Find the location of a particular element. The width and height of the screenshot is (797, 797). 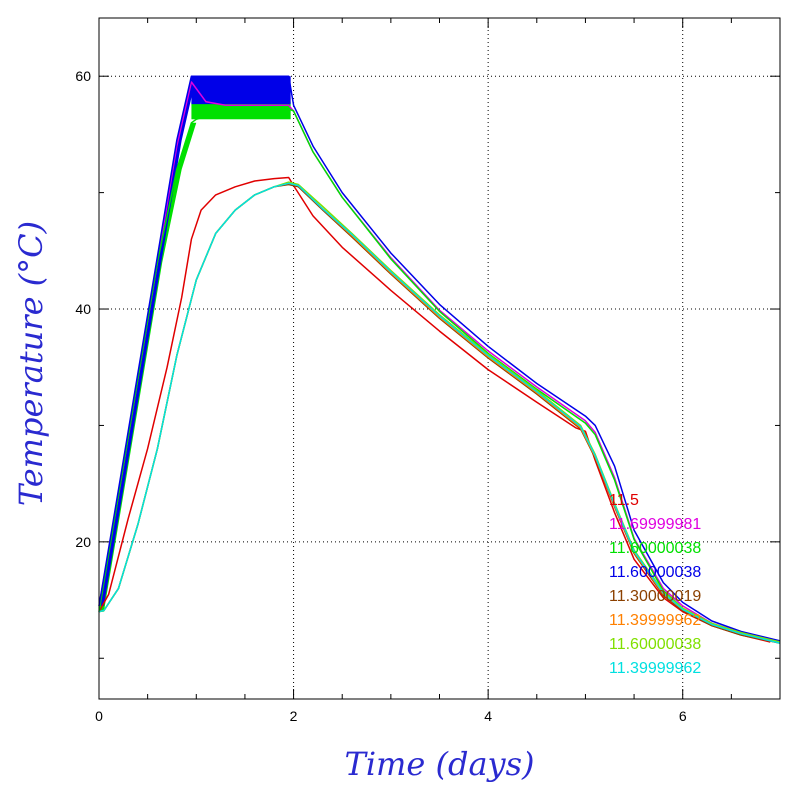

blue-plateau-band is located at coordinates (241, 90).